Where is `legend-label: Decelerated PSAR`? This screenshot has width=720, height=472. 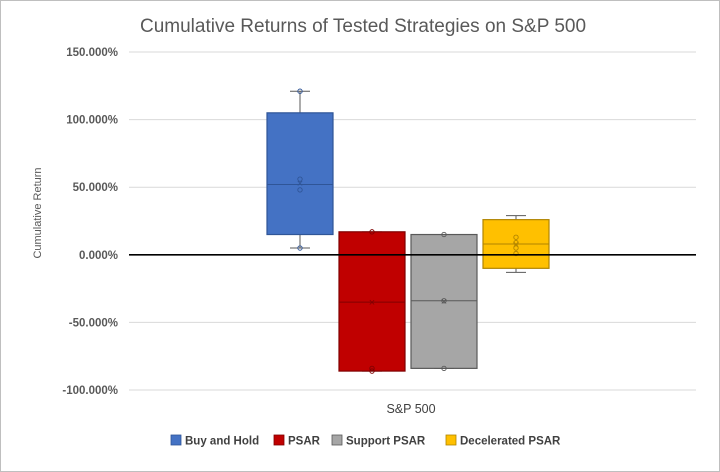
legend-label: Decelerated PSAR is located at coordinates (510, 442).